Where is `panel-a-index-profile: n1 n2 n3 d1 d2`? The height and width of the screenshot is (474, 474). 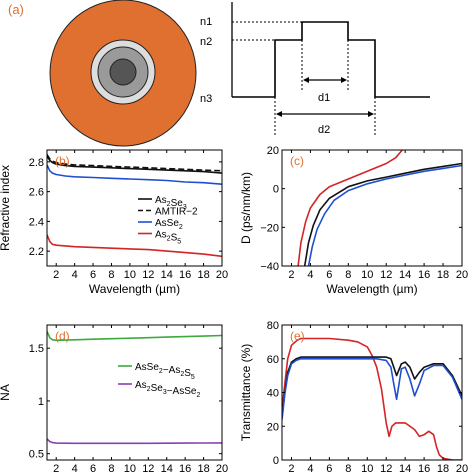 panel-a-index-profile: n1 n2 n3 d1 d2 is located at coordinates (315, 69).